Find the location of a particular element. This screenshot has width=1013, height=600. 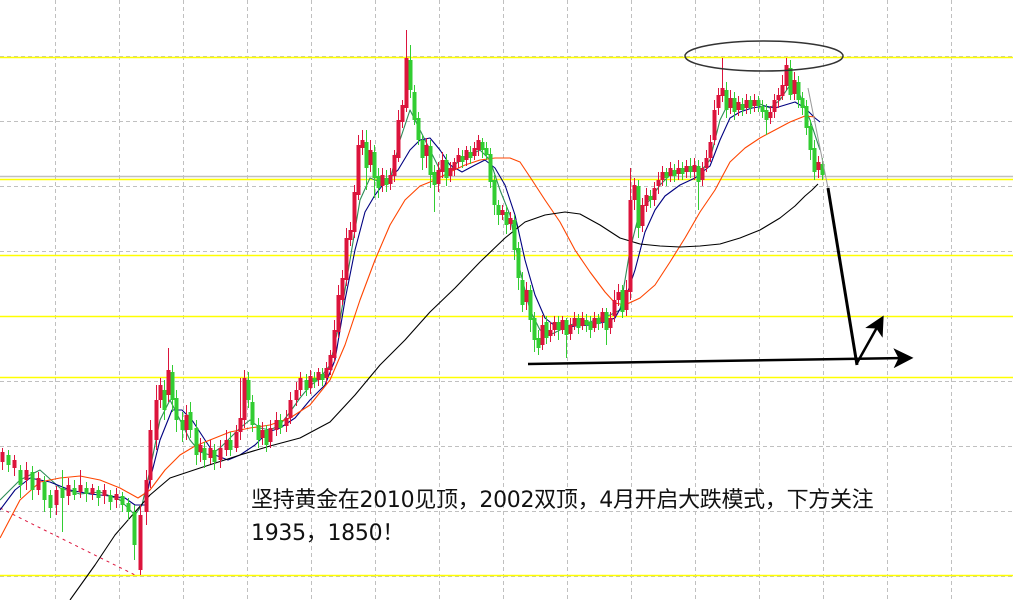

projection-down-line is located at coordinates (842, 276).